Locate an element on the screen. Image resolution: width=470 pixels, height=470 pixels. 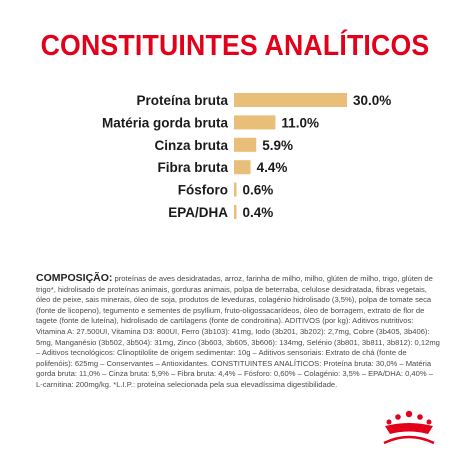
value-label: 5.9% is located at coordinates (277, 145).